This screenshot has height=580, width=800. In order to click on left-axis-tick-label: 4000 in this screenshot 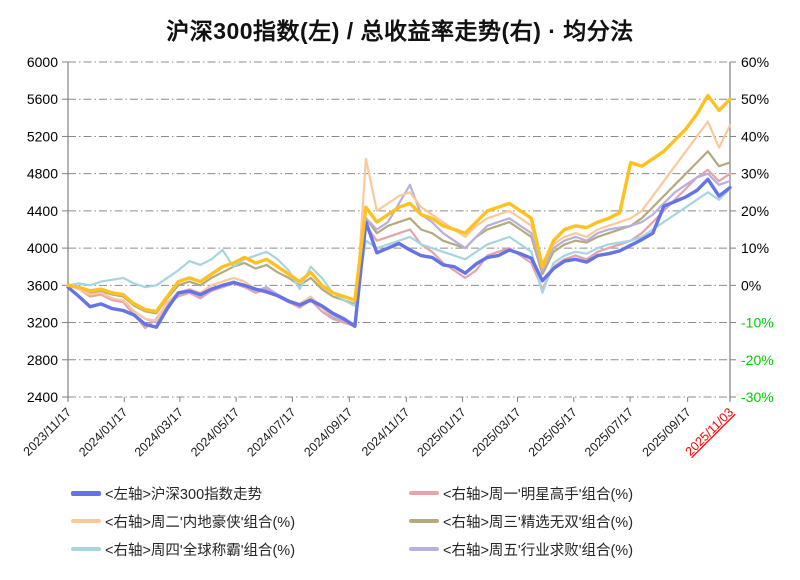, I will do `click(42, 248)`.